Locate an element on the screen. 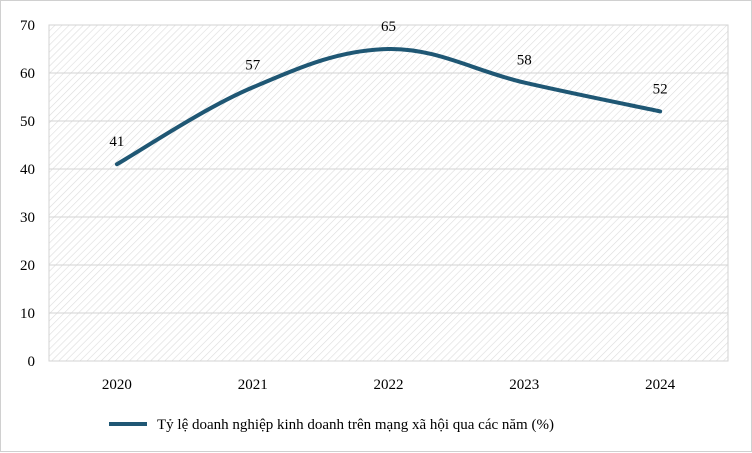 This screenshot has width=752, height=453. y-tick-label: 10 is located at coordinates (27, 314).